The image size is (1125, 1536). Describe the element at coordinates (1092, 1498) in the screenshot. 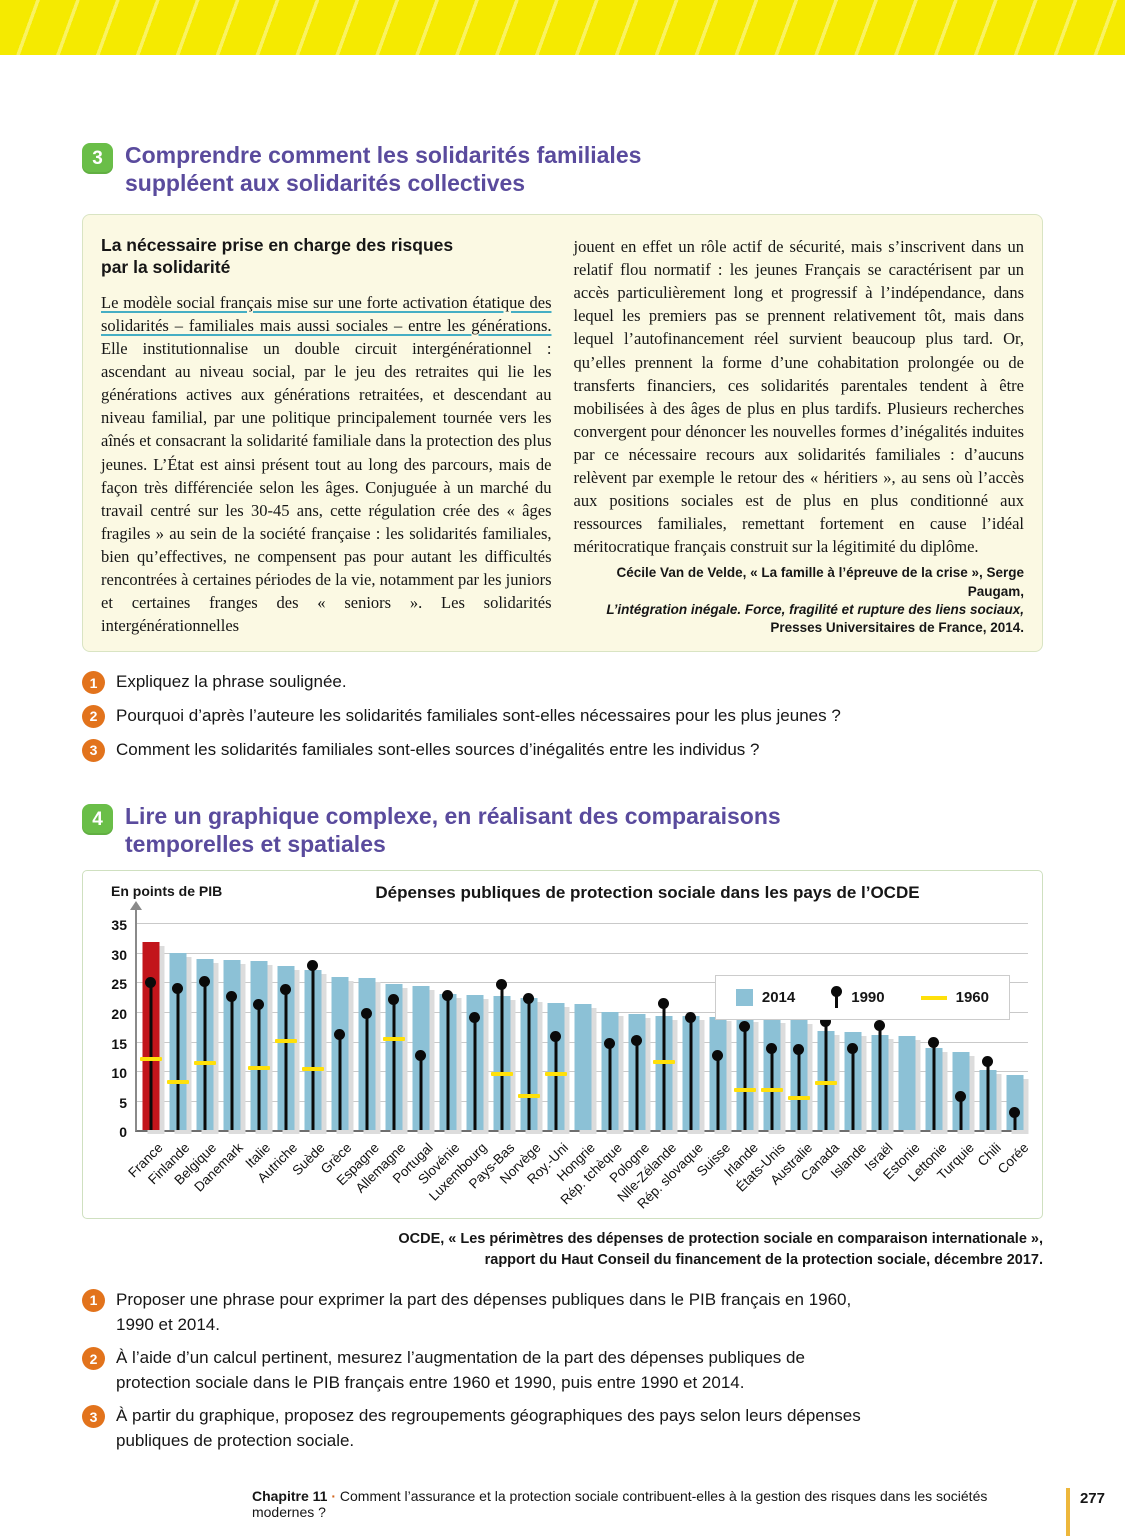

I see `page-number: 277` at that location.